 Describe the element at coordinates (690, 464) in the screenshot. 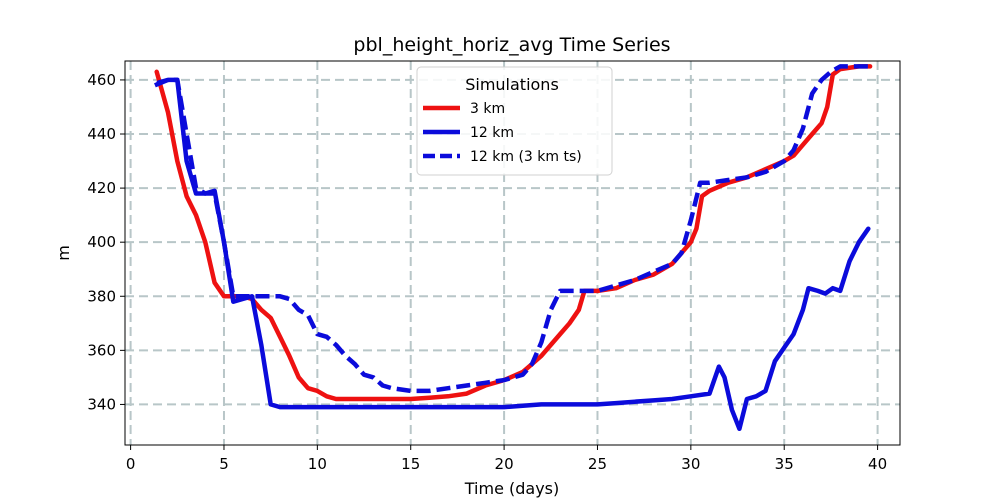

I see `x-tick-label: 30` at that location.